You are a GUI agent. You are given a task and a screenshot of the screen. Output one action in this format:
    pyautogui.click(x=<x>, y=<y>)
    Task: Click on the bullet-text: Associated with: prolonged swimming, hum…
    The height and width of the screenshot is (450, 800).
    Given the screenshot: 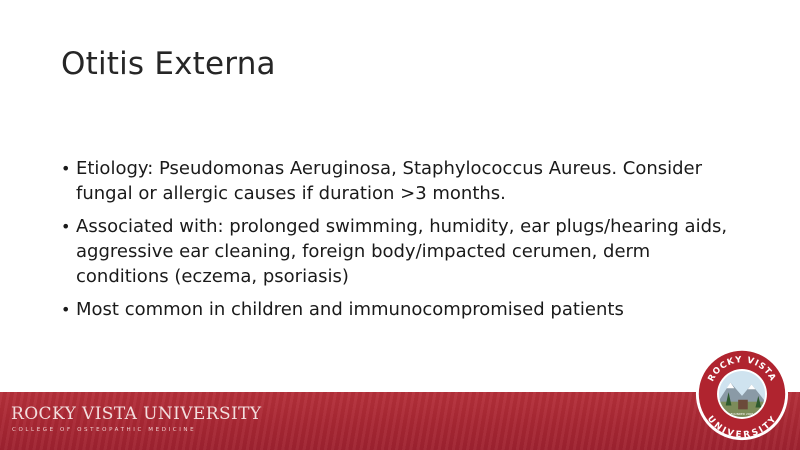 What is the action you would take?
    pyautogui.click(x=402, y=251)
    